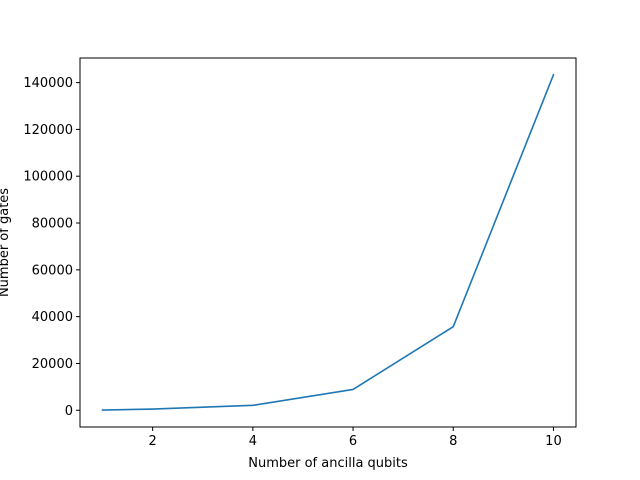 Image resolution: width=640 pixels, height=480 pixels. Describe the element at coordinates (51, 247) in the screenshot. I see `y-axis-ticks: 0 20000 40000 60000 80000 100000 120000 140000` at that location.